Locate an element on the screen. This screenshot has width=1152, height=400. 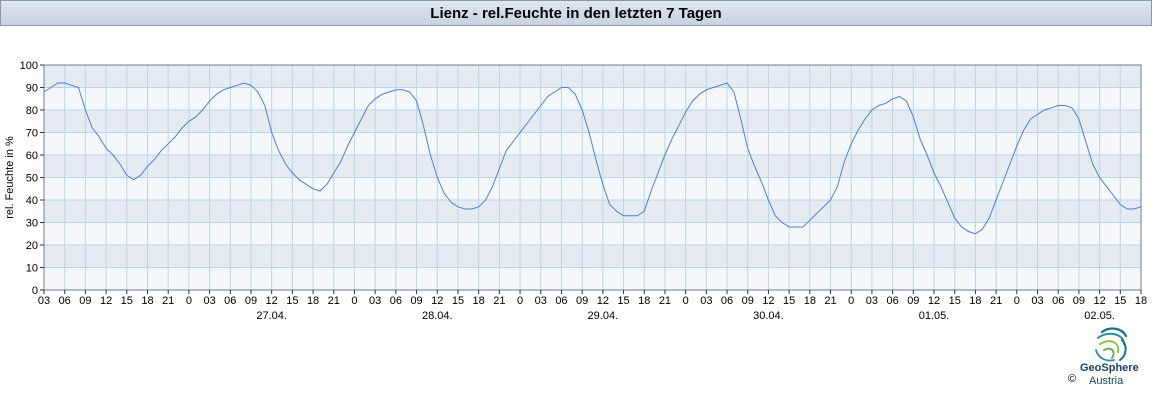
day-label: 02.05. is located at coordinates (1099, 316).